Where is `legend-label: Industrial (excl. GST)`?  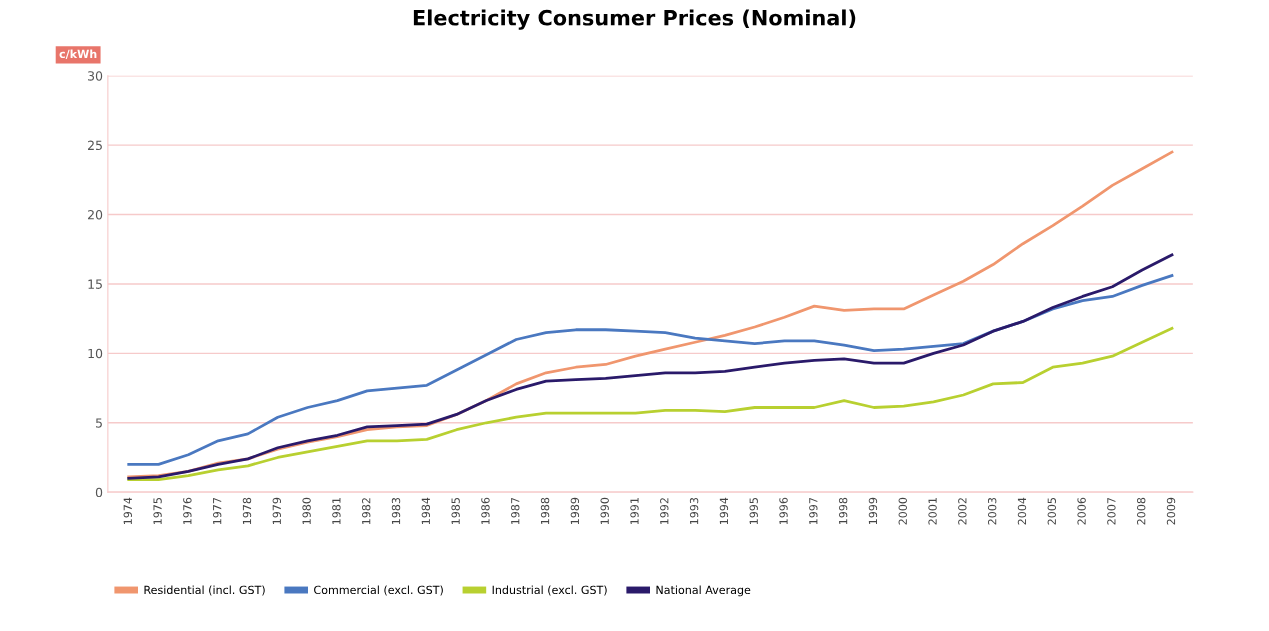
legend-label: Industrial (excl. GST) is located at coordinates (549, 590).